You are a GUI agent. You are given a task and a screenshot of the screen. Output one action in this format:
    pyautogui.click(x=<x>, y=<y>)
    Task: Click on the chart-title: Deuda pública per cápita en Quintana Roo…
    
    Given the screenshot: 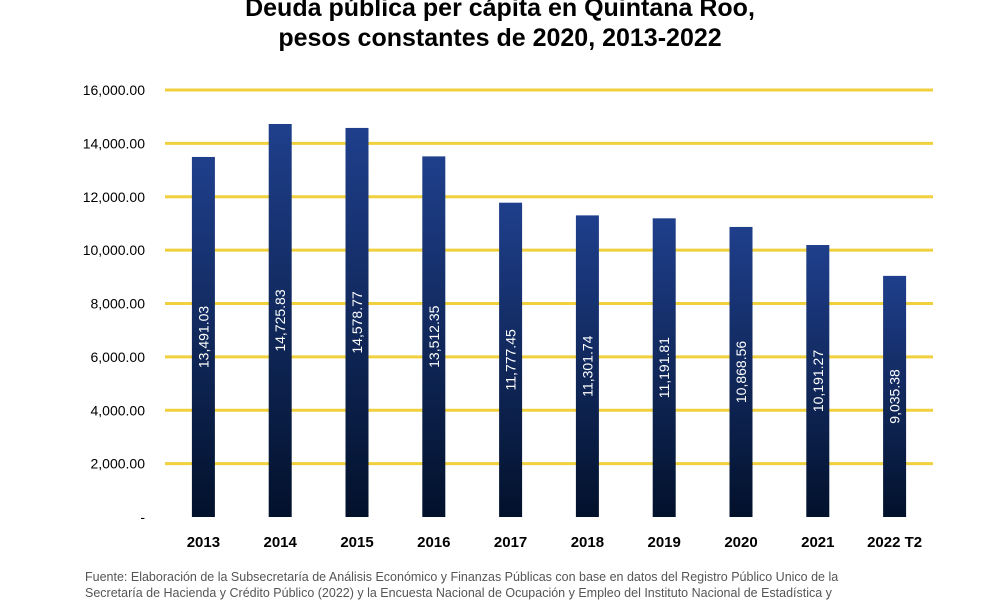 What is the action you would take?
    pyautogui.click(x=500, y=26)
    